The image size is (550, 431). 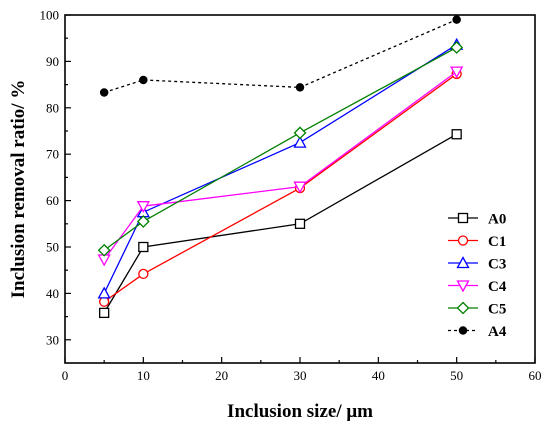 I want to click on x-tick-label: 20, so click(x=221, y=375).